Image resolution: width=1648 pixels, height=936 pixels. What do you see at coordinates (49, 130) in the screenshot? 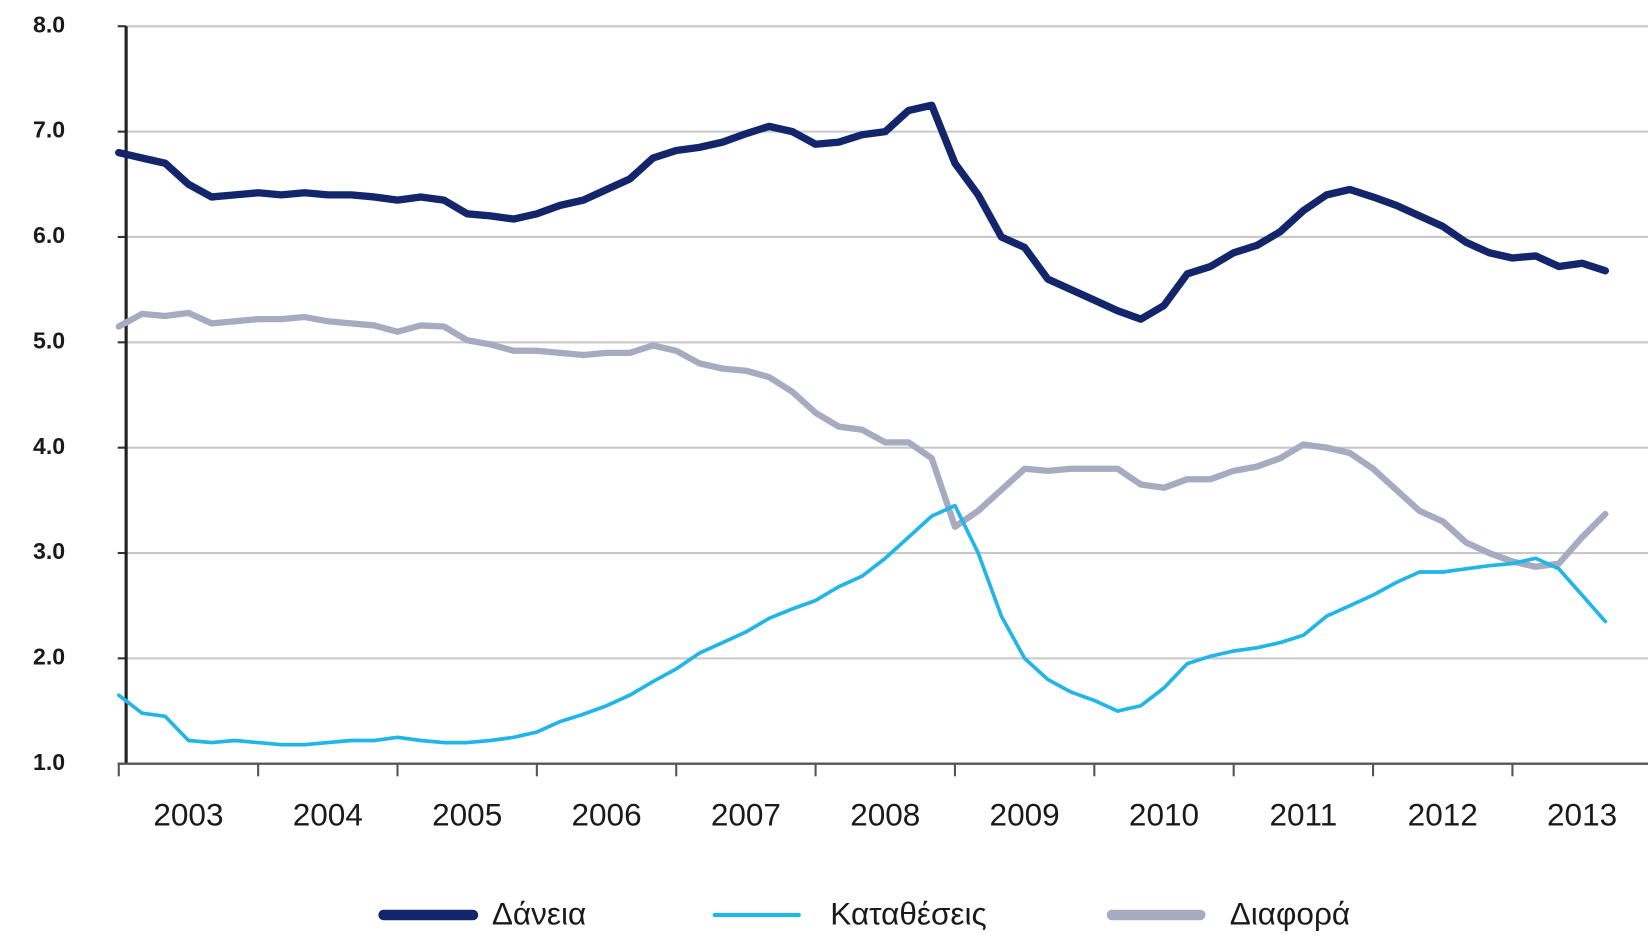
I see `y-tick-label: 7.0` at bounding box center [49, 130].